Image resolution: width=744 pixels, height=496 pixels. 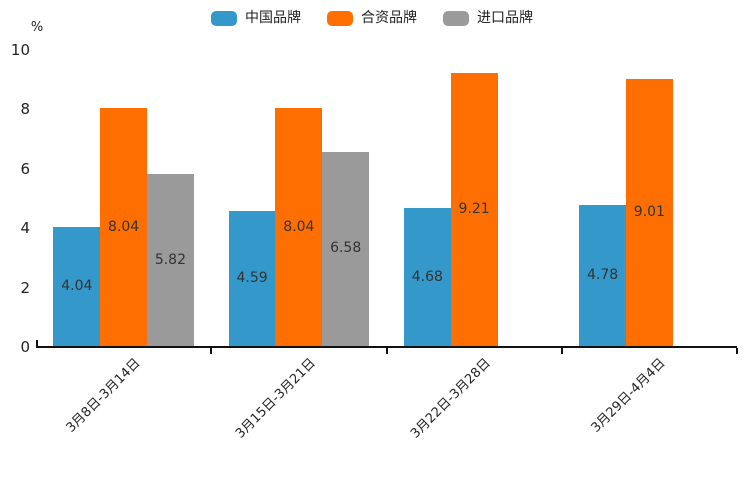 I want to click on legend-label: 进口品牌, so click(x=505, y=18).